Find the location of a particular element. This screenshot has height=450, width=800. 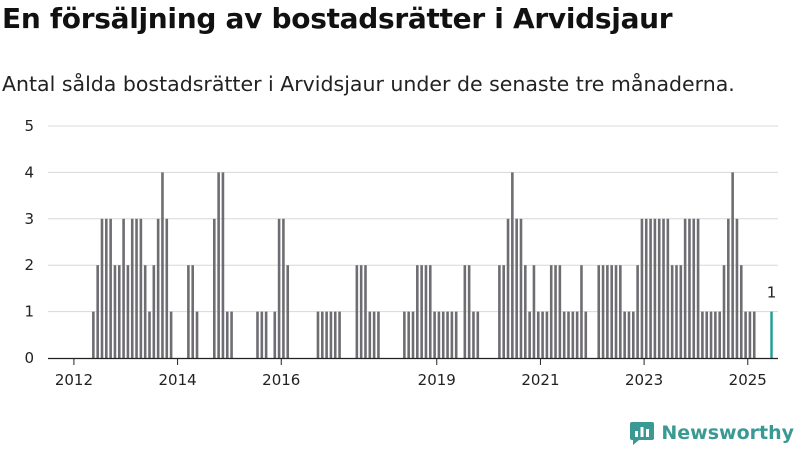

y-tick-label: 1 is located at coordinates (29, 312).